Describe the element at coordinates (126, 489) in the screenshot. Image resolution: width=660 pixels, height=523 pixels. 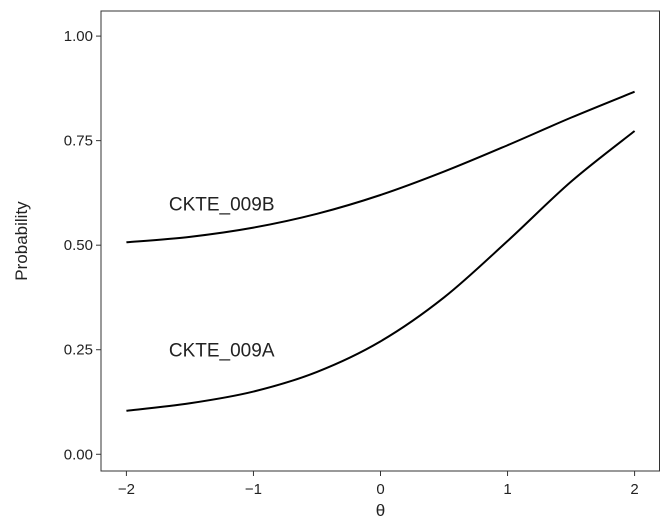
I see `x-tick-label: −2` at that location.